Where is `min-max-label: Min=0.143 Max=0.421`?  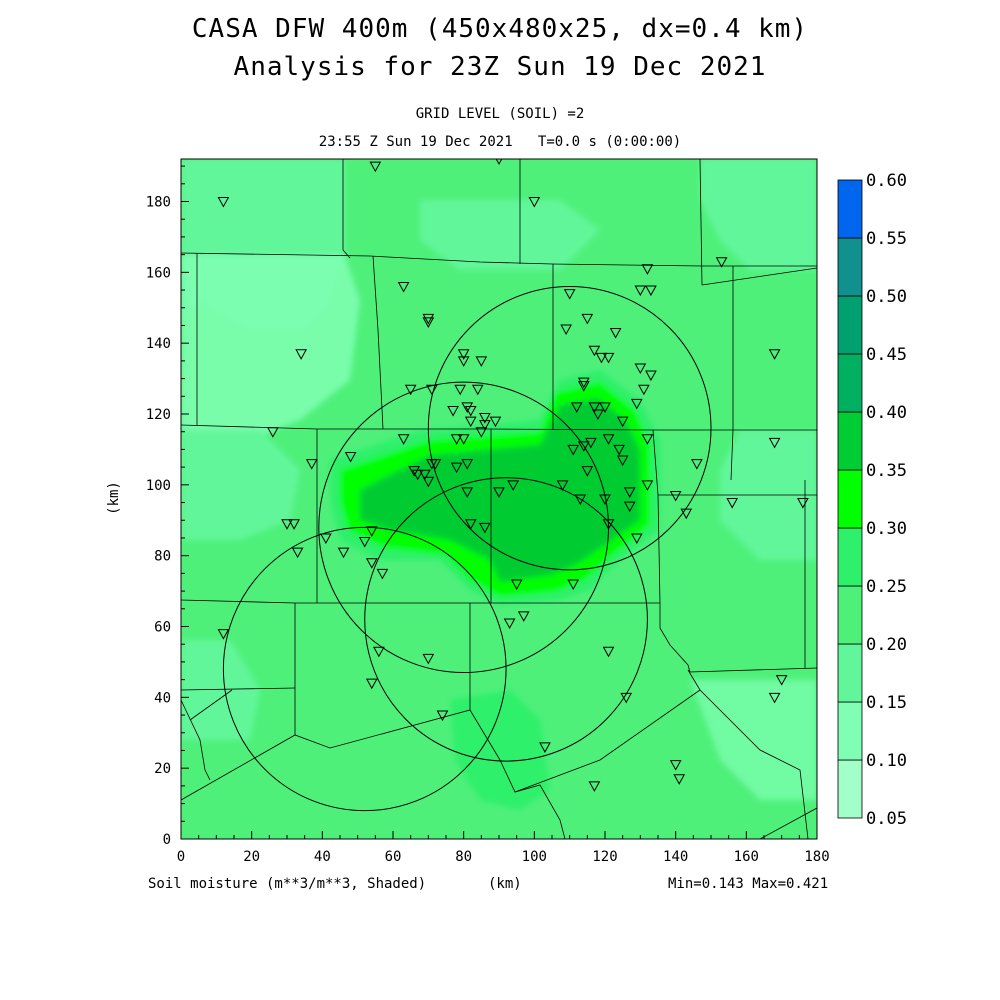
min-max-label: Min=0.143 Max=0.421 is located at coordinates (748, 884).